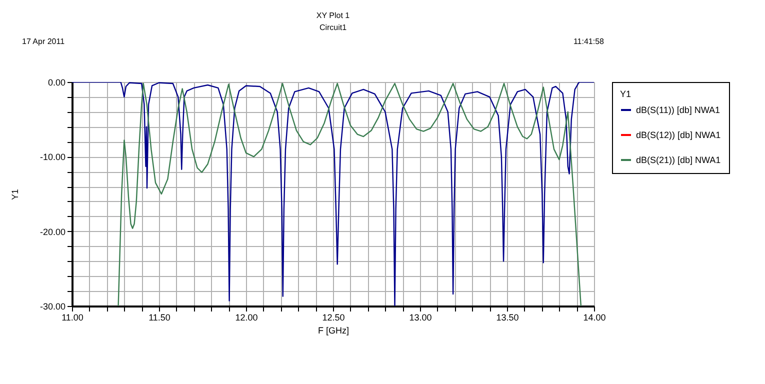 This screenshot has width=765, height=384. Describe the element at coordinates (333, 317) in the screenshot. I see `x-tick-label: 12.50` at that location.